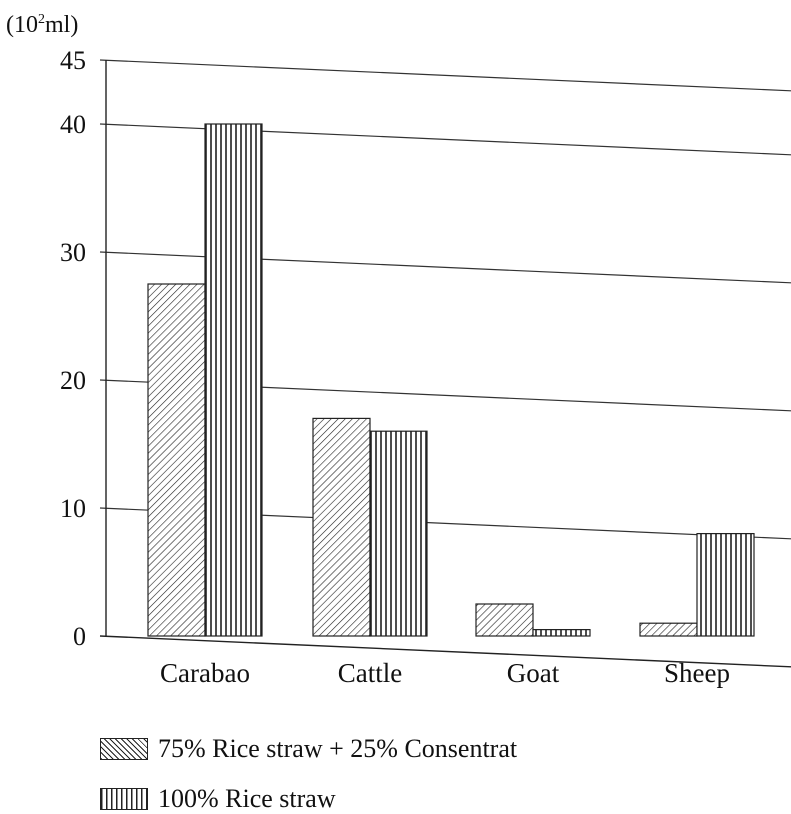 This screenshot has height=814, width=791. I want to click on bar-goat-concentrate, so click(504, 620).